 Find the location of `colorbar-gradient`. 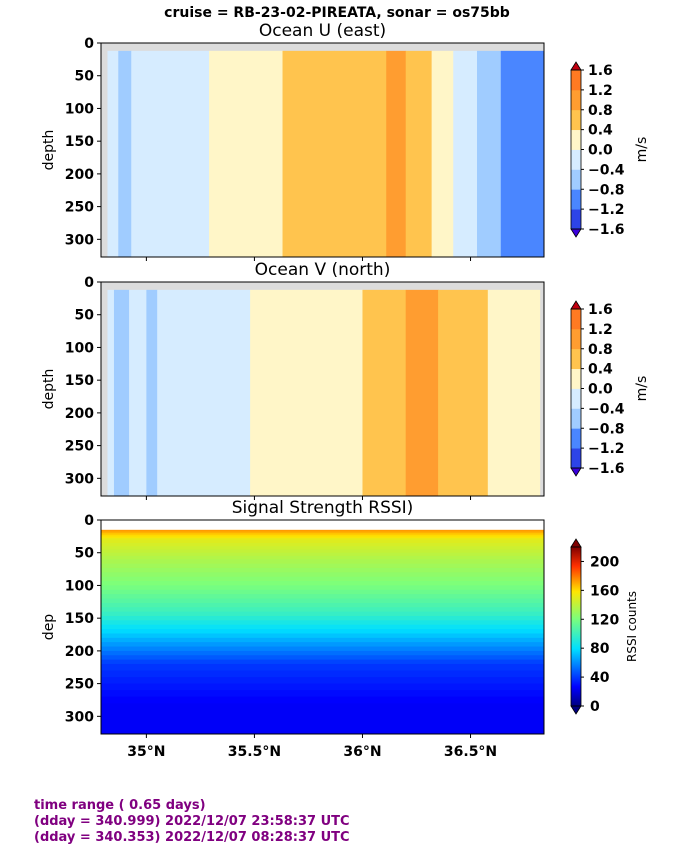

colorbar-gradient is located at coordinates (576, 626).